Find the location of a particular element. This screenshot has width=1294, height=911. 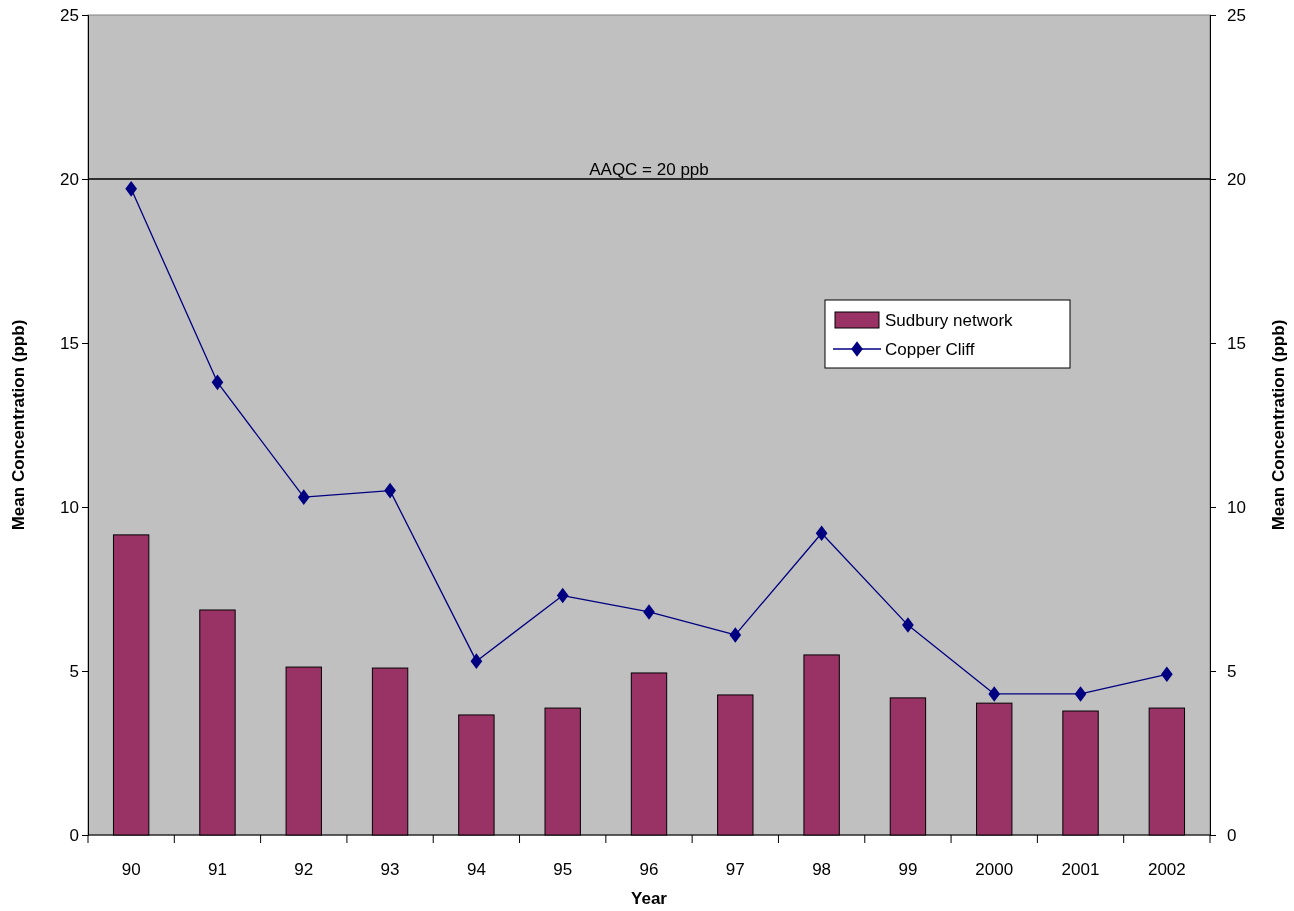

y-tick-label: 10 is located at coordinates (69, 507).